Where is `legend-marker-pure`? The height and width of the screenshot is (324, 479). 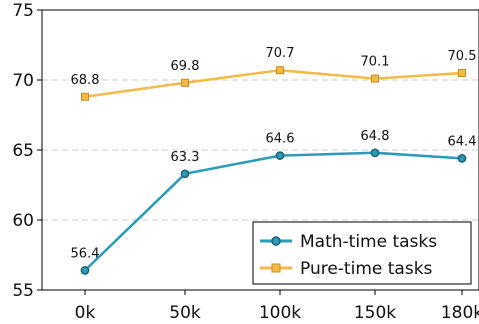
legend-marker-pure is located at coordinates (276, 268).